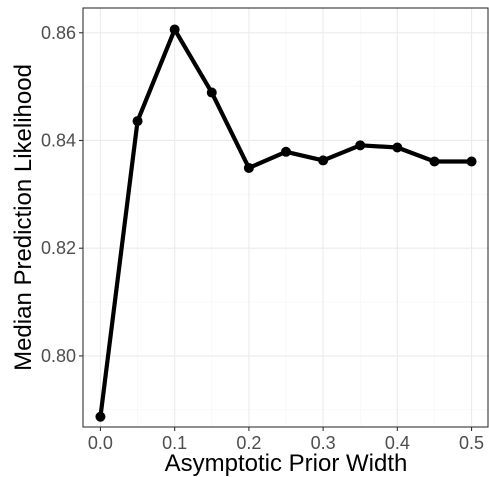  I want to click on y-tick-label: 0.80, so click(58, 356).